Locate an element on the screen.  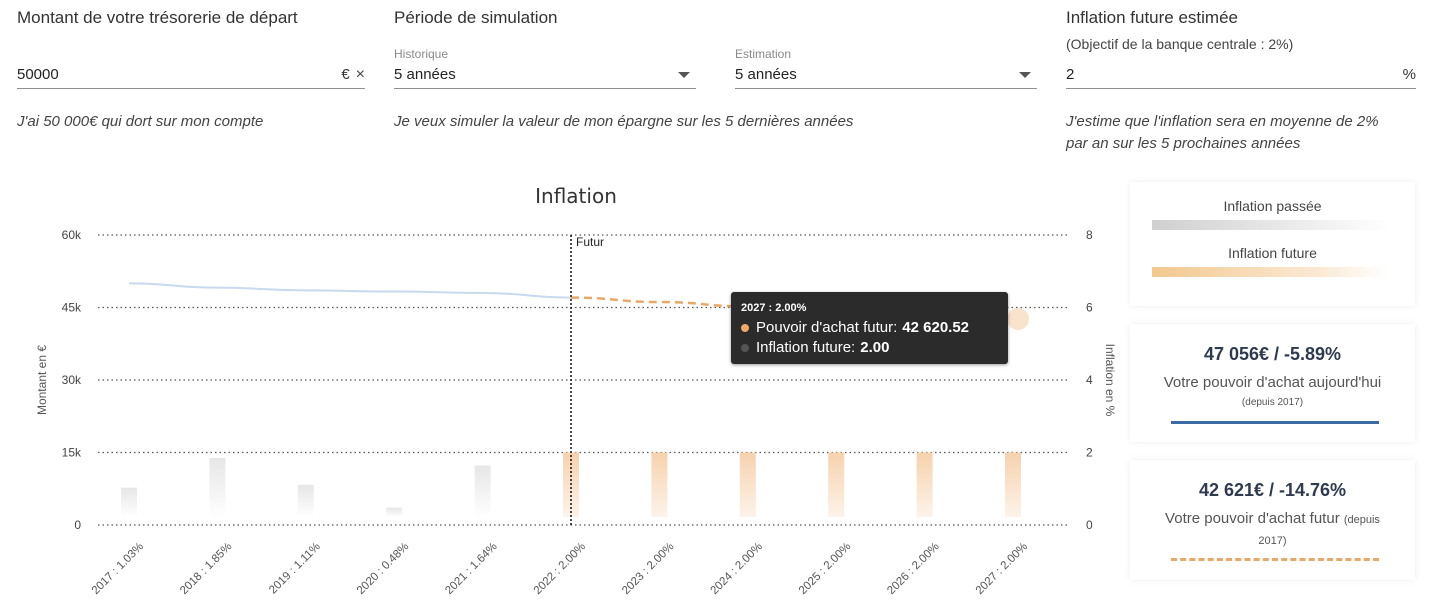
bar-2020 is located at coordinates (394, 512).